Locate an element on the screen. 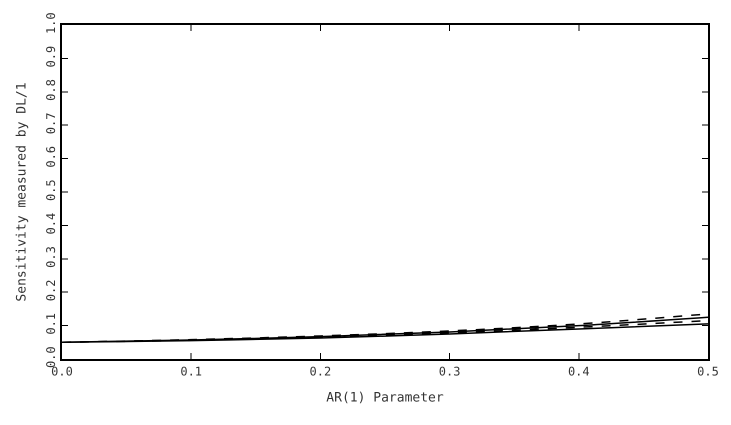 The width and height of the screenshot is (731, 425). y-tick-label: 0.2 is located at coordinates (51, 291).